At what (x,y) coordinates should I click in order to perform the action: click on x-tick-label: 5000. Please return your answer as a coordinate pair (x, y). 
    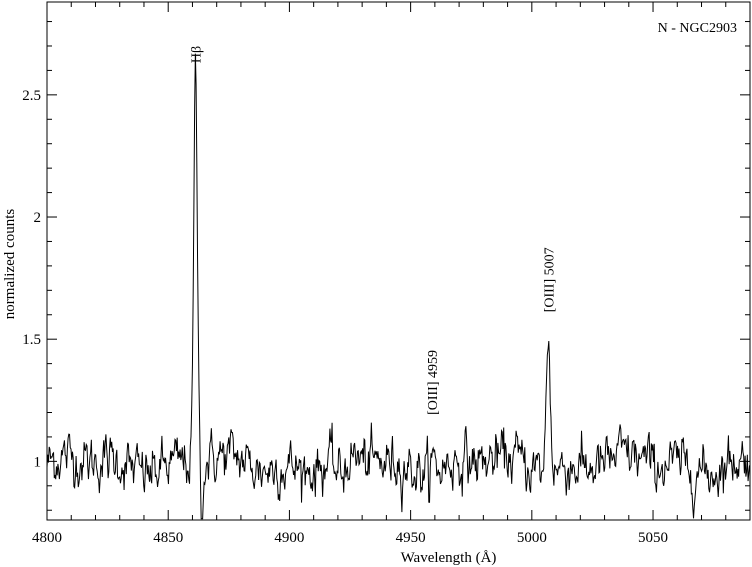
    Looking at the image, I should click on (532, 538).